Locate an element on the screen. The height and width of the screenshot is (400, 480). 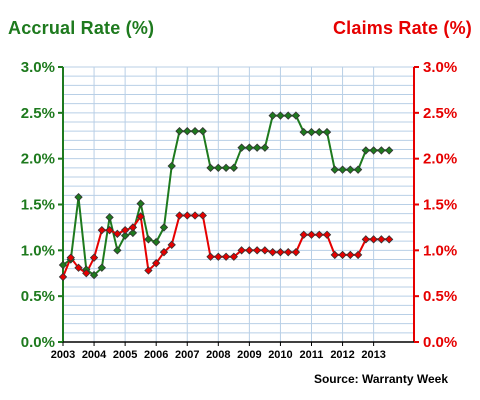
x-tick-label: 2009 is located at coordinates (249, 355).